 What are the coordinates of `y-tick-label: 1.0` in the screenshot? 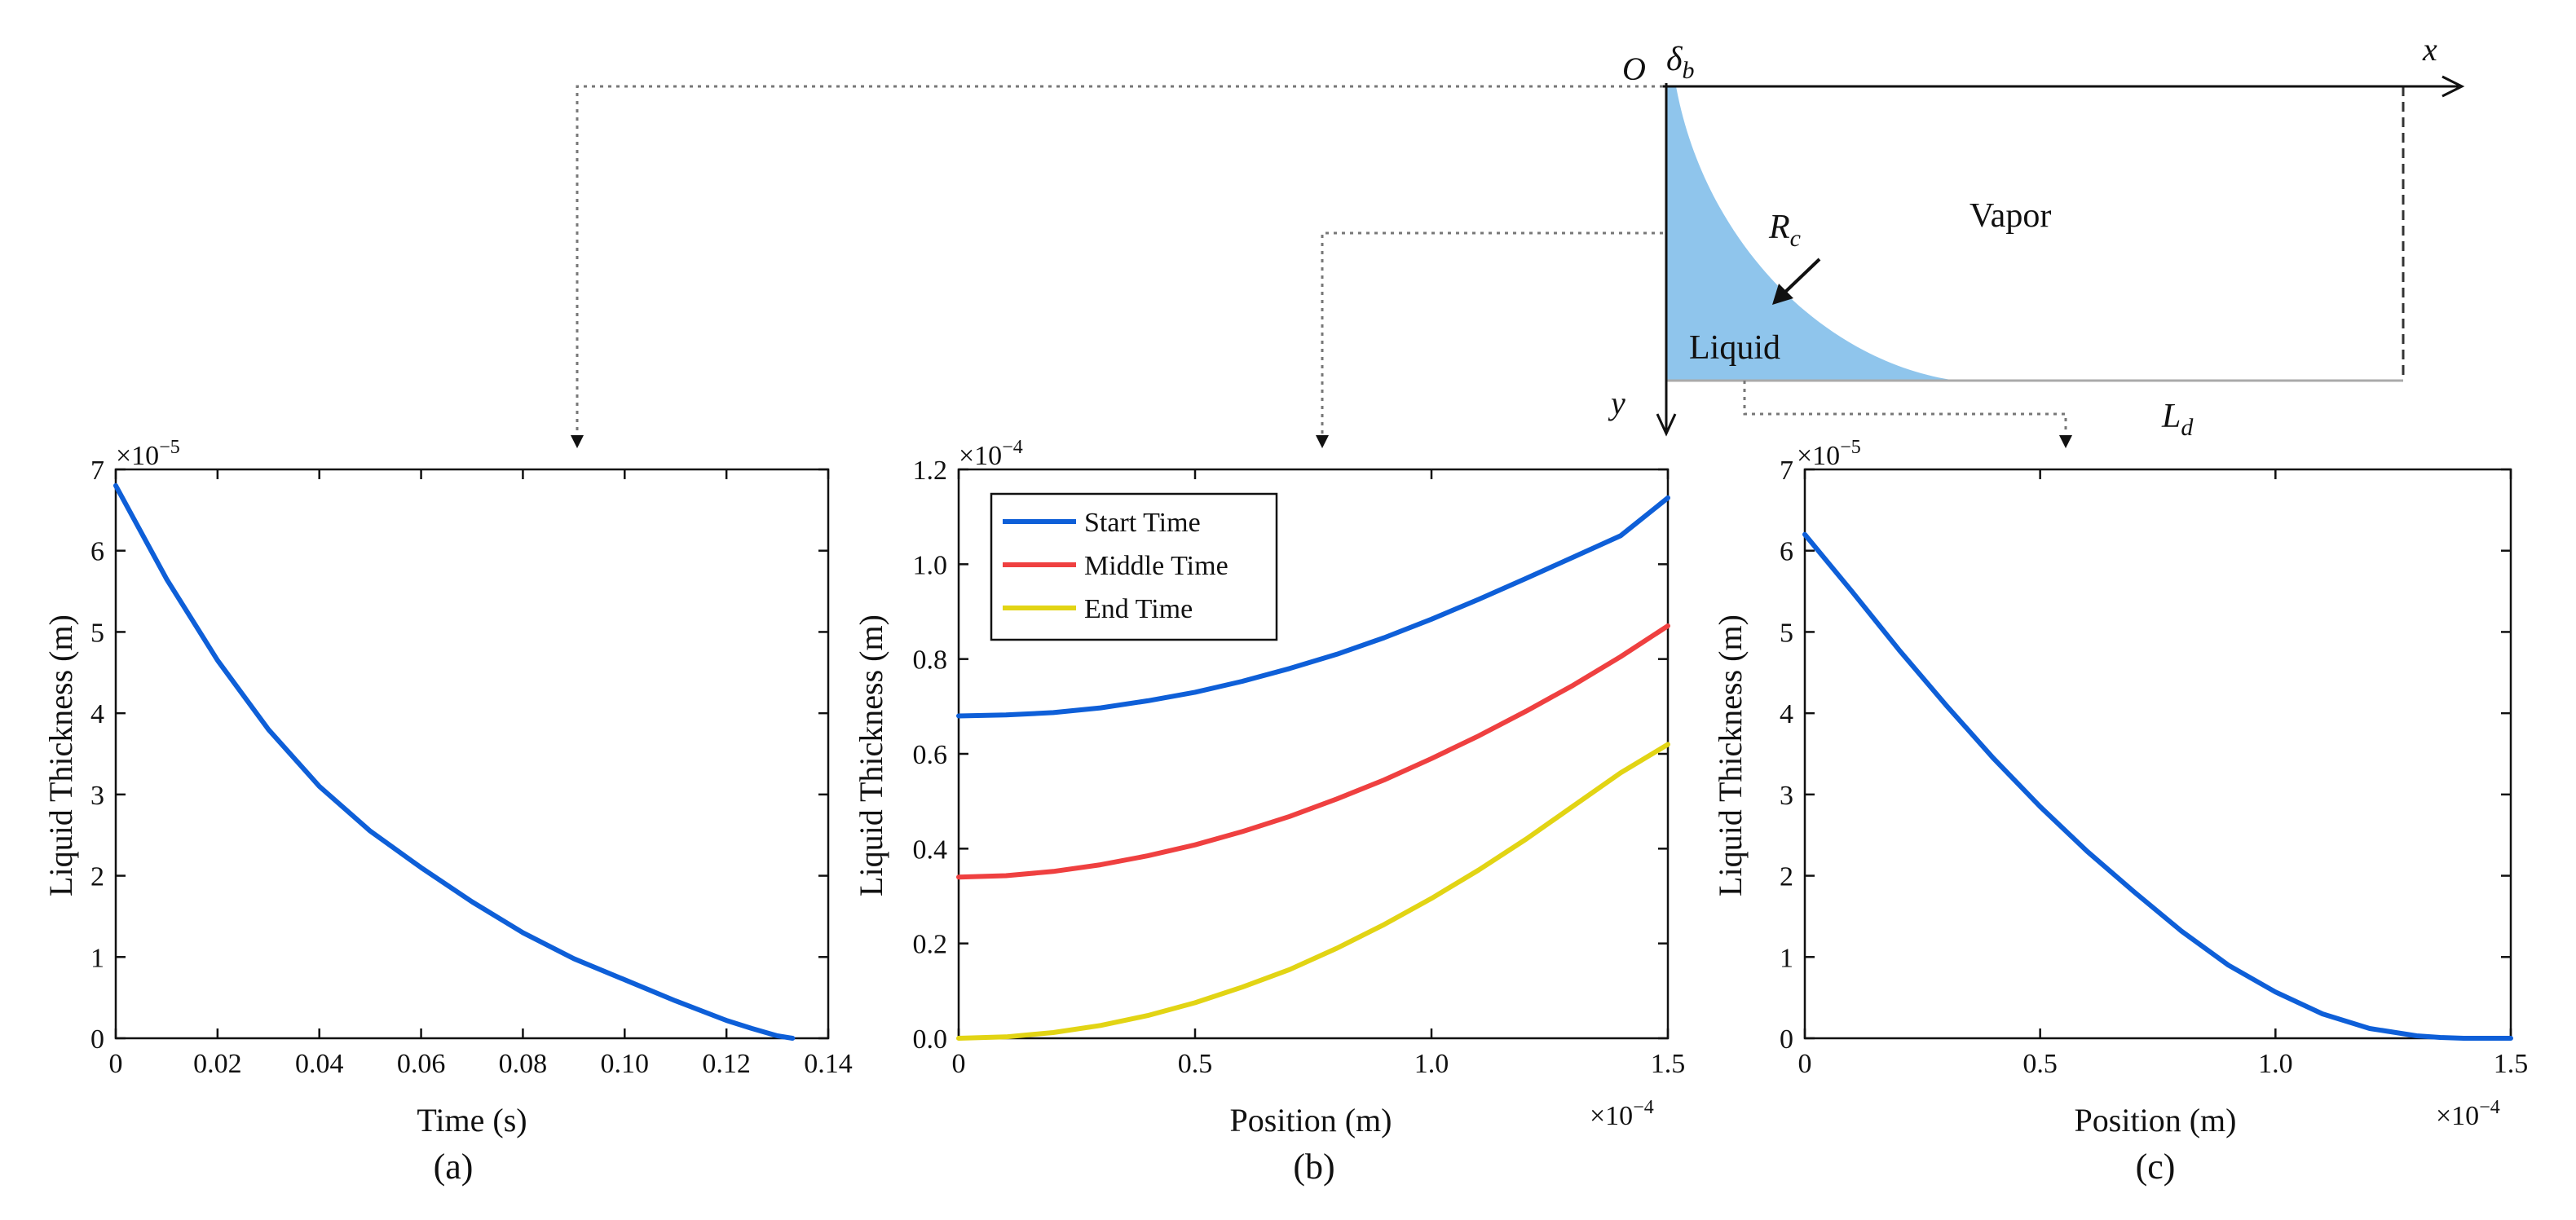 It's located at (930, 565).